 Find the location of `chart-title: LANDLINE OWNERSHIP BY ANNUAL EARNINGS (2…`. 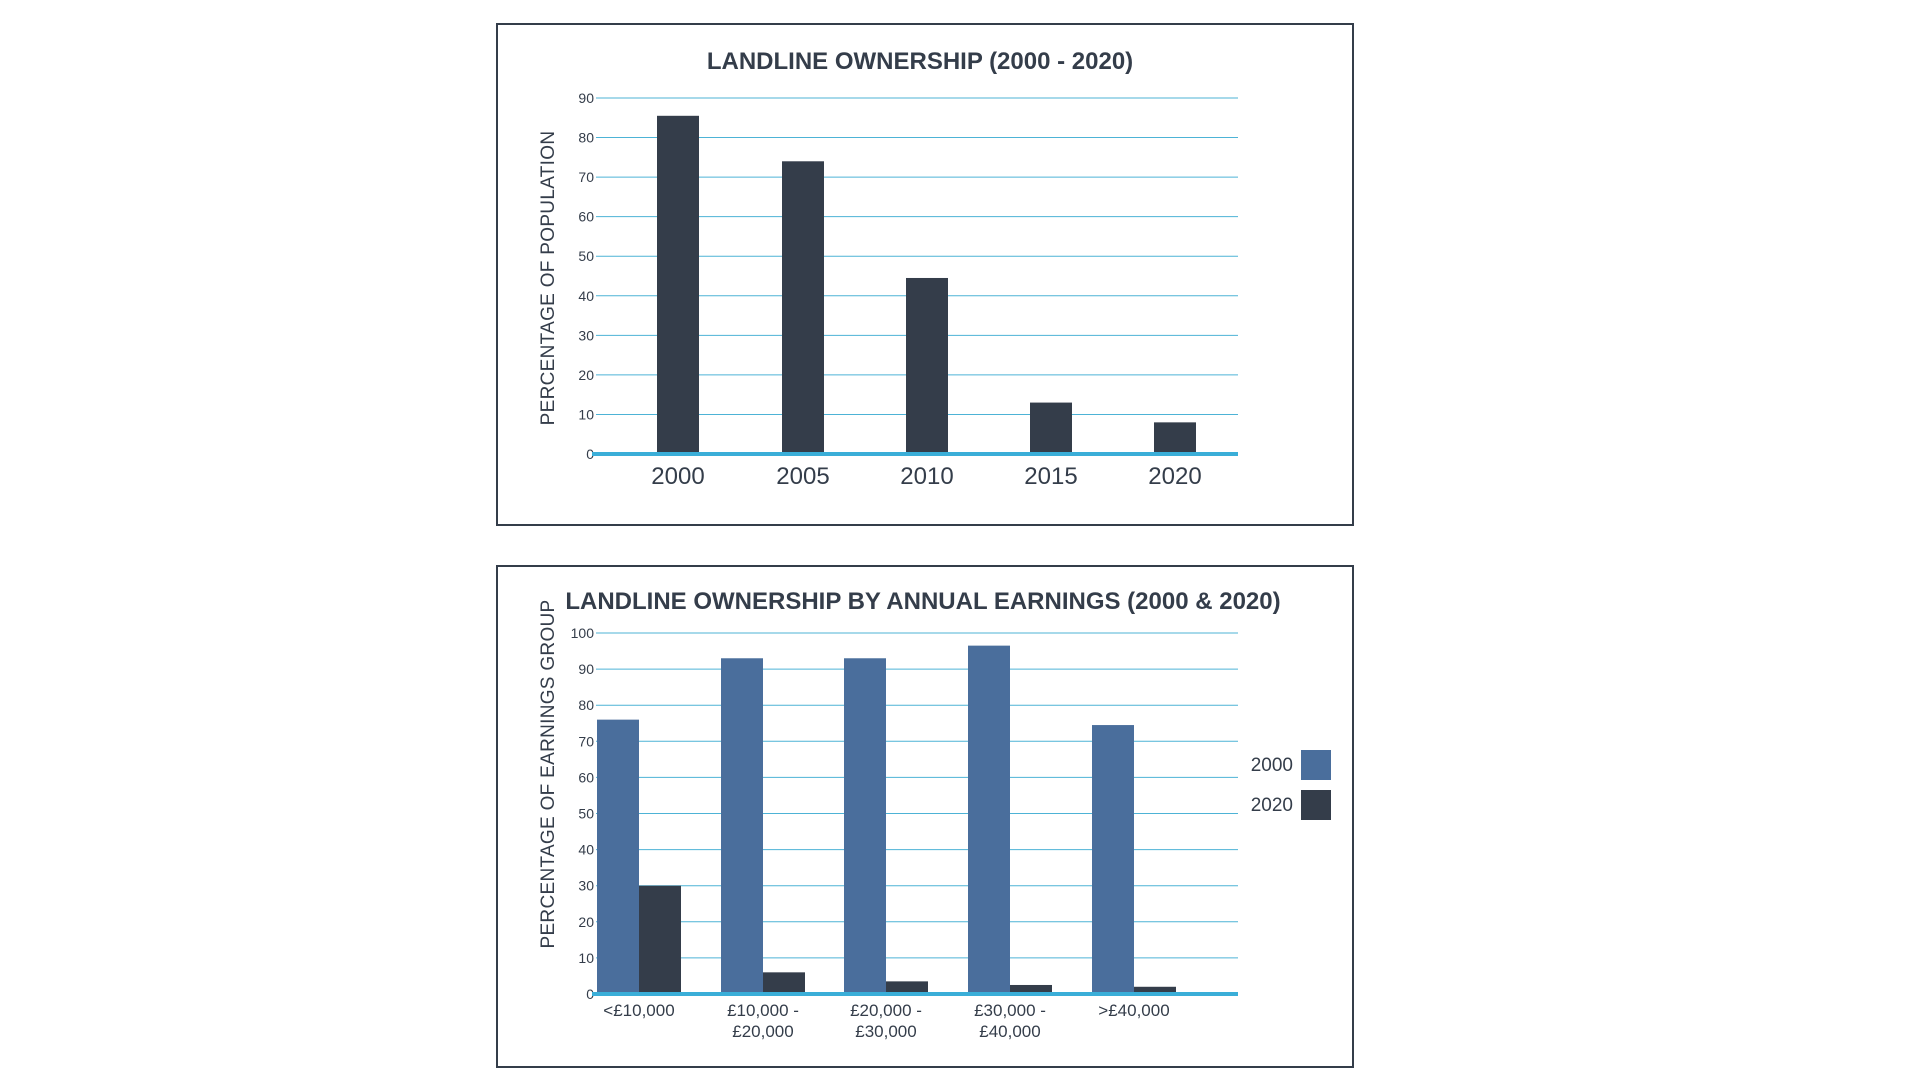

chart-title: LANDLINE OWNERSHIP BY ANNUAL EARNINGS (2… is located at coordinates (922, 601).